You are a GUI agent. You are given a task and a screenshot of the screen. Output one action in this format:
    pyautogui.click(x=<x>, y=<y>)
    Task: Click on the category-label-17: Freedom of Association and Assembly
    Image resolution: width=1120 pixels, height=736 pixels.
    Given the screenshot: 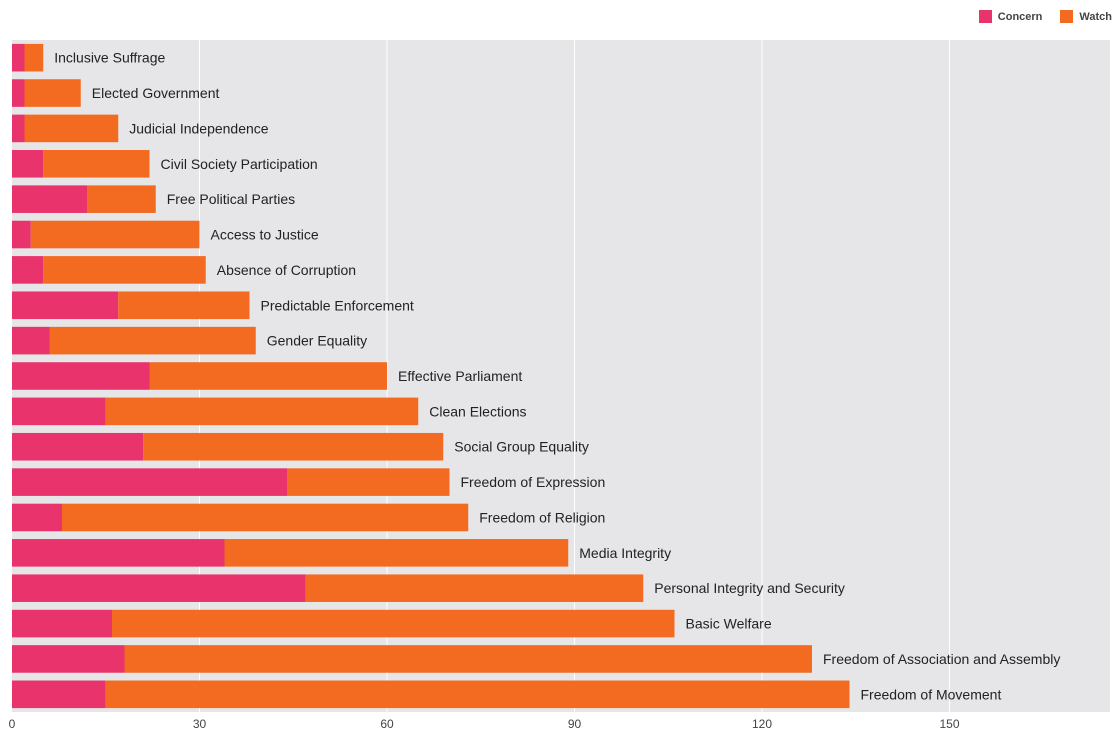 What is the action you would take?
    pyautogui.click(x=941, y=659)
    